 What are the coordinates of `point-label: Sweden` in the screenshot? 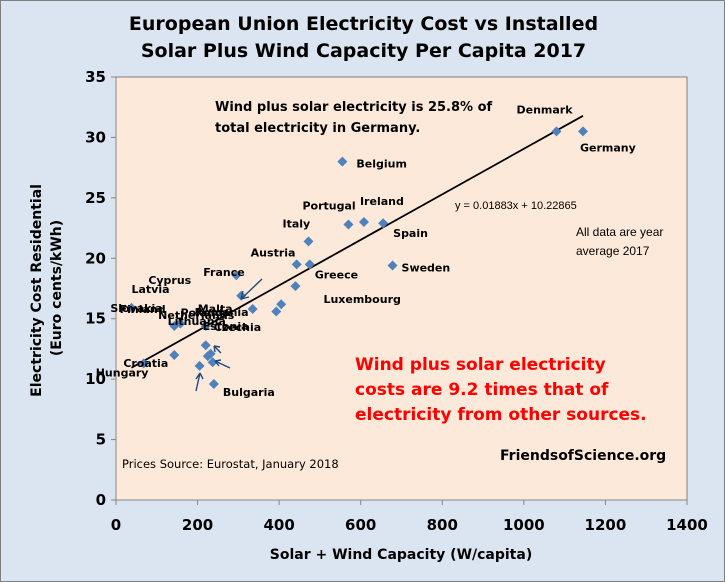 It's located at (426, 268).